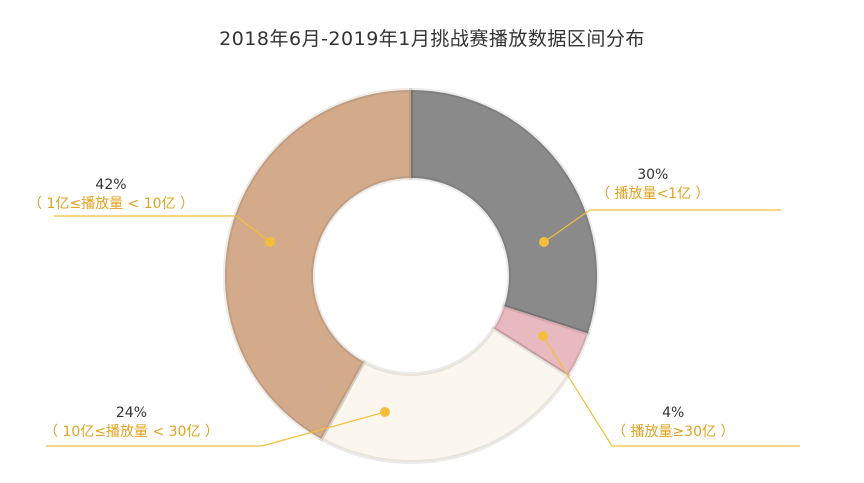 Image resolution: width=864 pixels, height=483 pixels. What do you see at coordinates (673, 423) in the screenshot?
I see `slice-label-over-3e9: 4% （ 播放量≥30亿 ）` at bounding box center [673, 423].